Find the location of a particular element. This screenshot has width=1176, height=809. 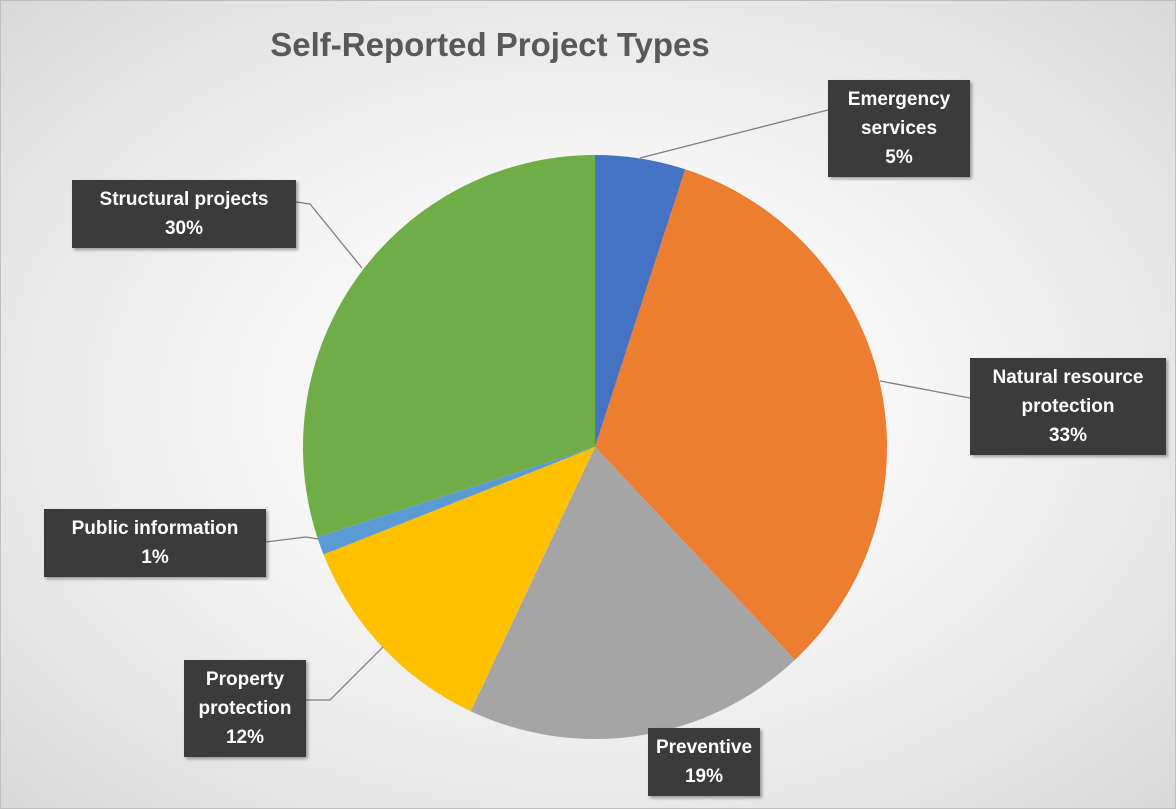

value-label: 33% is located at coordinates (1068, 435).